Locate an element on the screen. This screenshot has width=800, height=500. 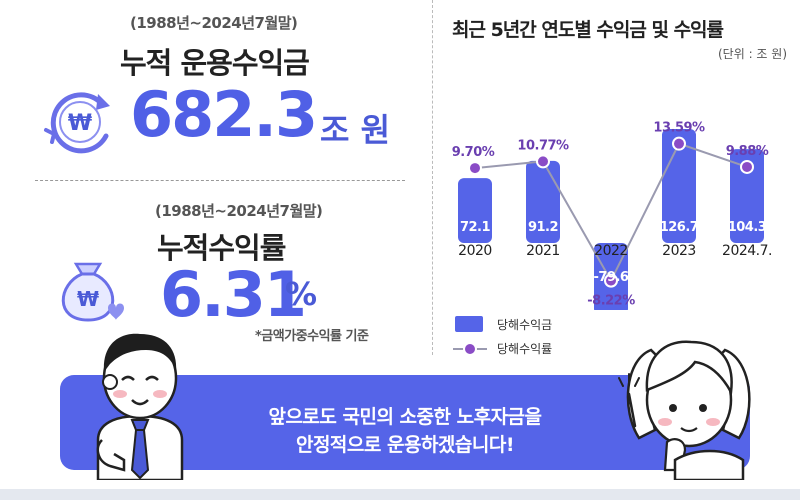
bar-value-label: 104.3 is located at coordinates (747, 227).